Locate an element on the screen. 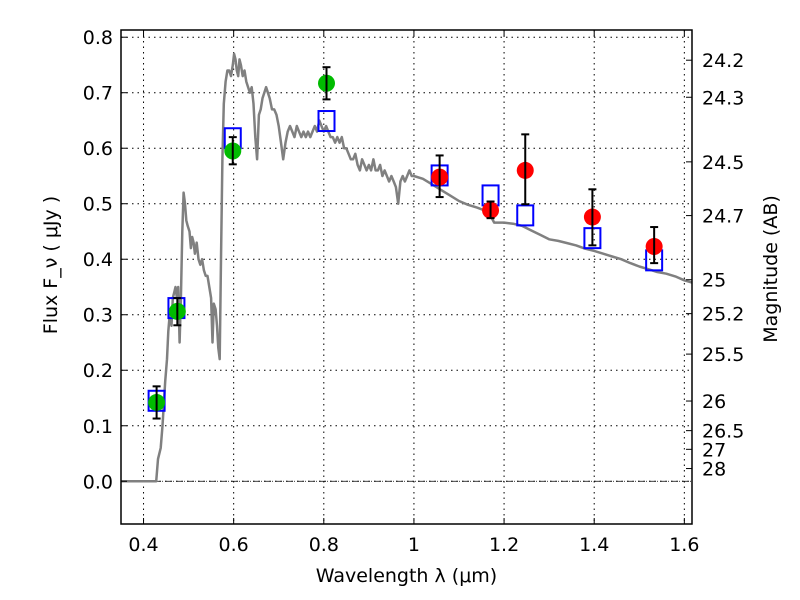 This screenshot has height=600, width=800. right-tick-label: 24.2 is located at coordinates (723, 61).